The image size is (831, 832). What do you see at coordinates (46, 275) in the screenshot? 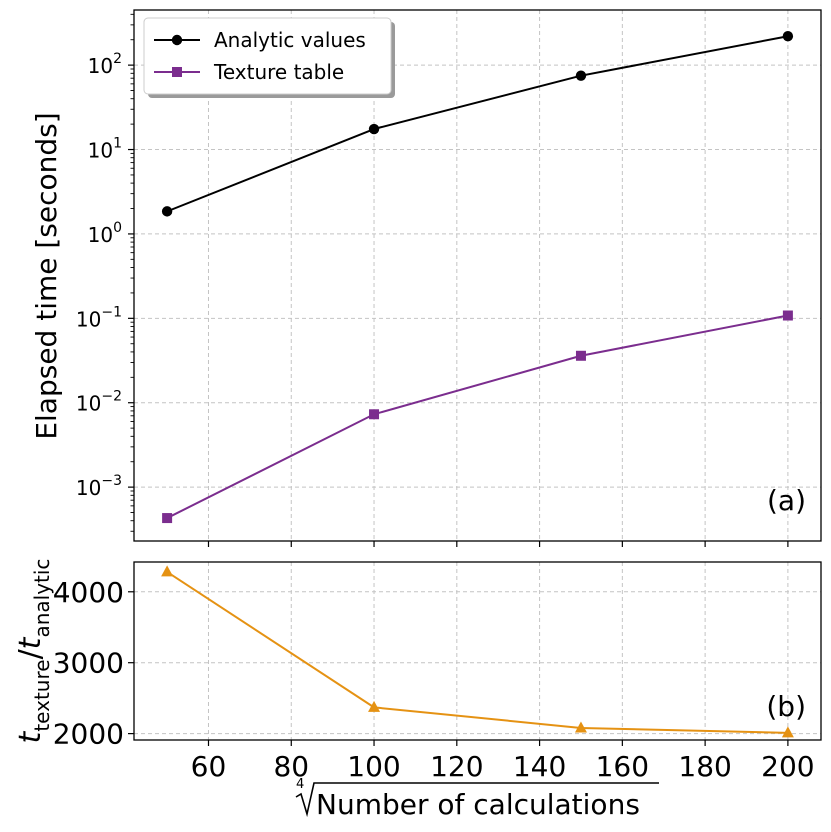
I see `y-axis-label-a: Elapsed time [seconds]` at bounding box center [46, 275].